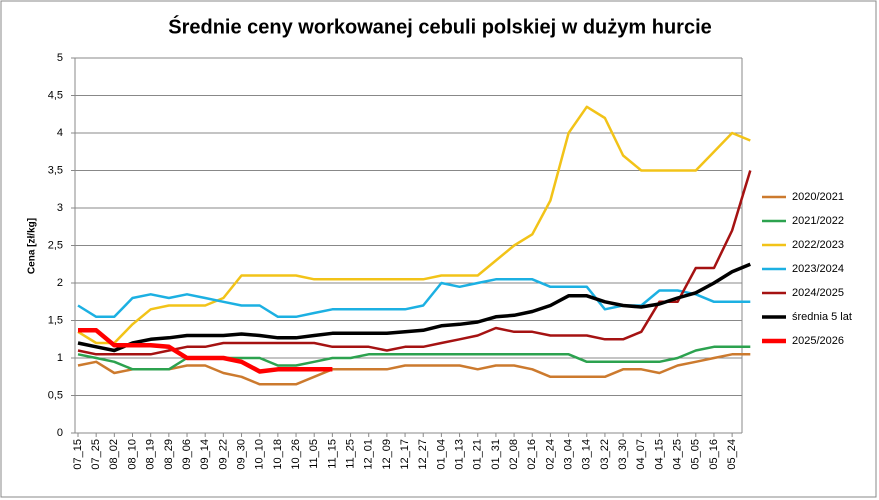 The image size is (879, 500). What do you see at coordinates (151, 454) in the screenshot?
I see `x-tick-label: 08_19` at bounding box center [151, 454].